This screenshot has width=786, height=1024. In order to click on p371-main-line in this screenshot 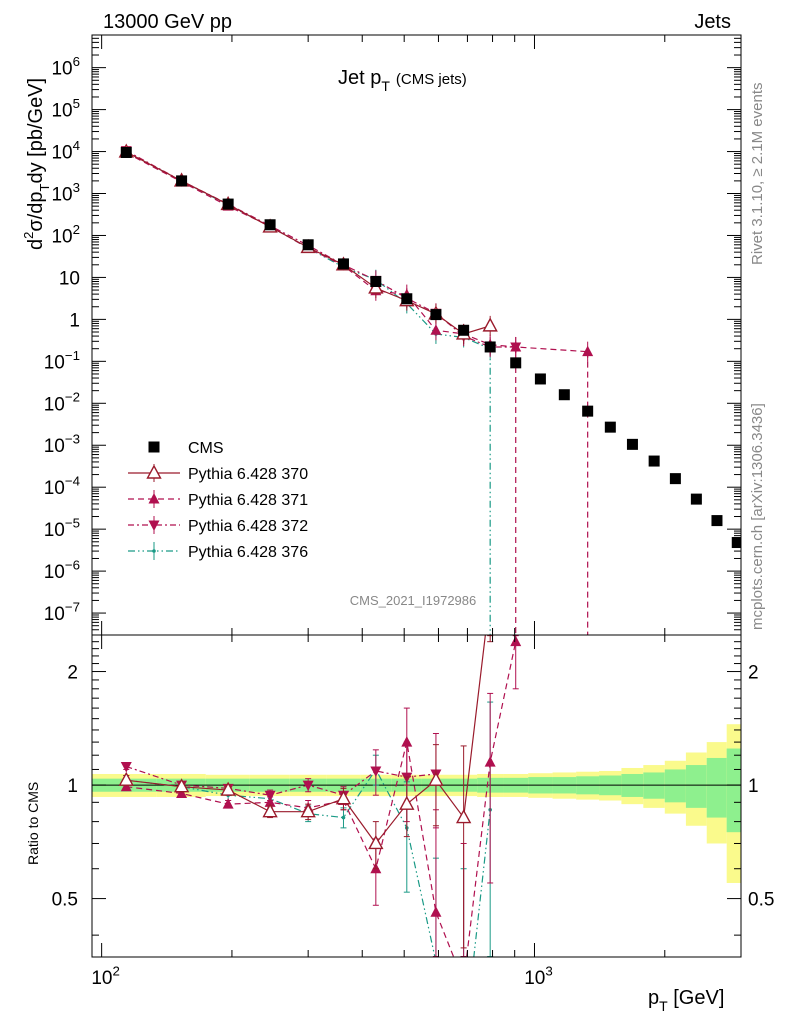, I will do `click(356, 252)`.